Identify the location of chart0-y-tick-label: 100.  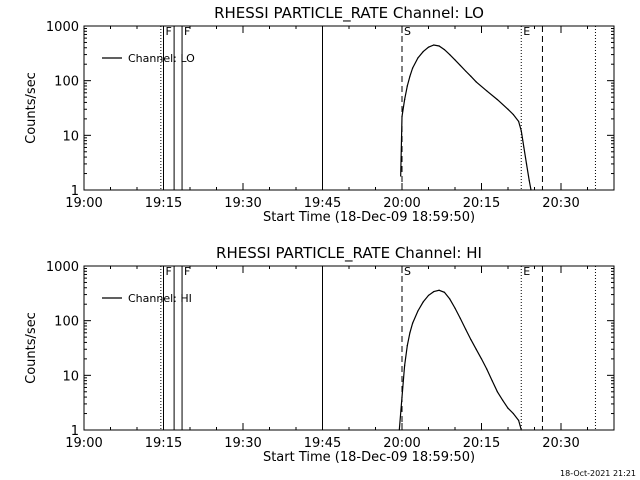
(66, 82).